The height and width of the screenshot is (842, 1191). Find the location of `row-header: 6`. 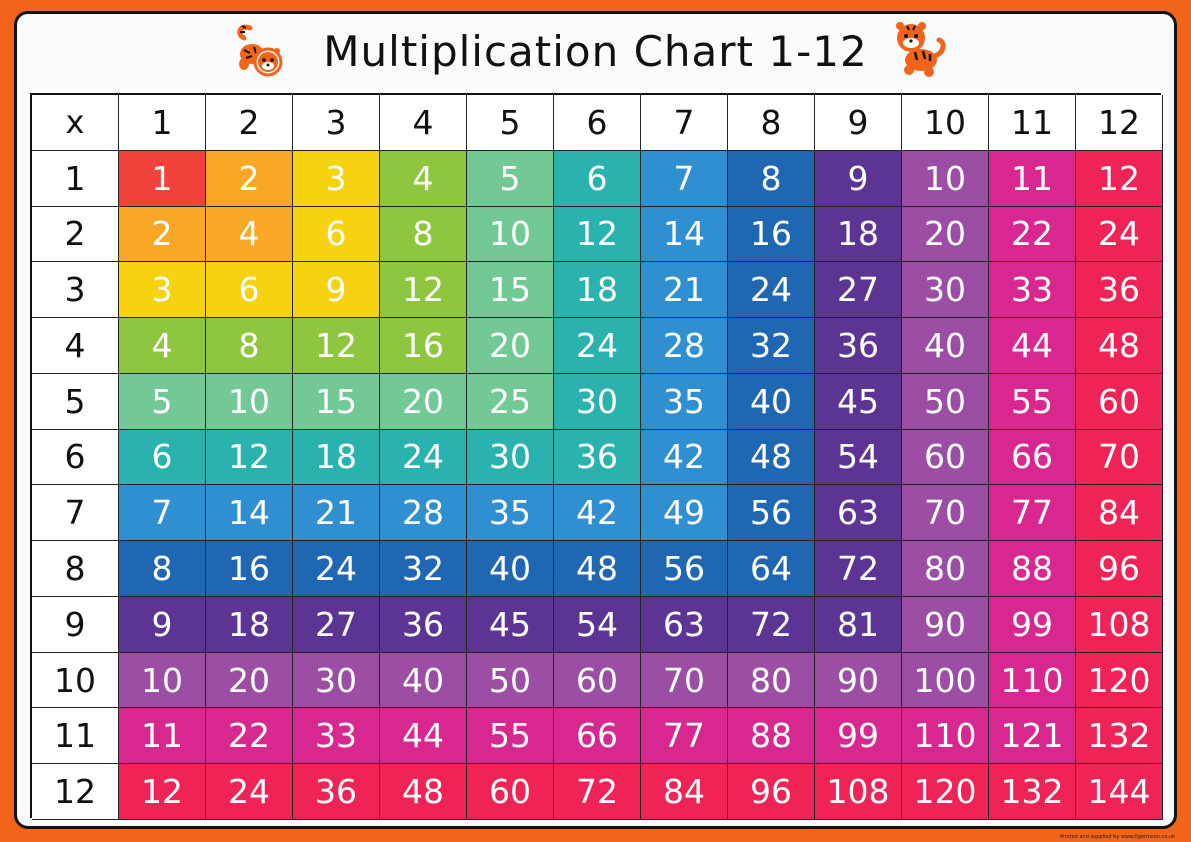

row-header: 6 is located at coordinates (75, 457).